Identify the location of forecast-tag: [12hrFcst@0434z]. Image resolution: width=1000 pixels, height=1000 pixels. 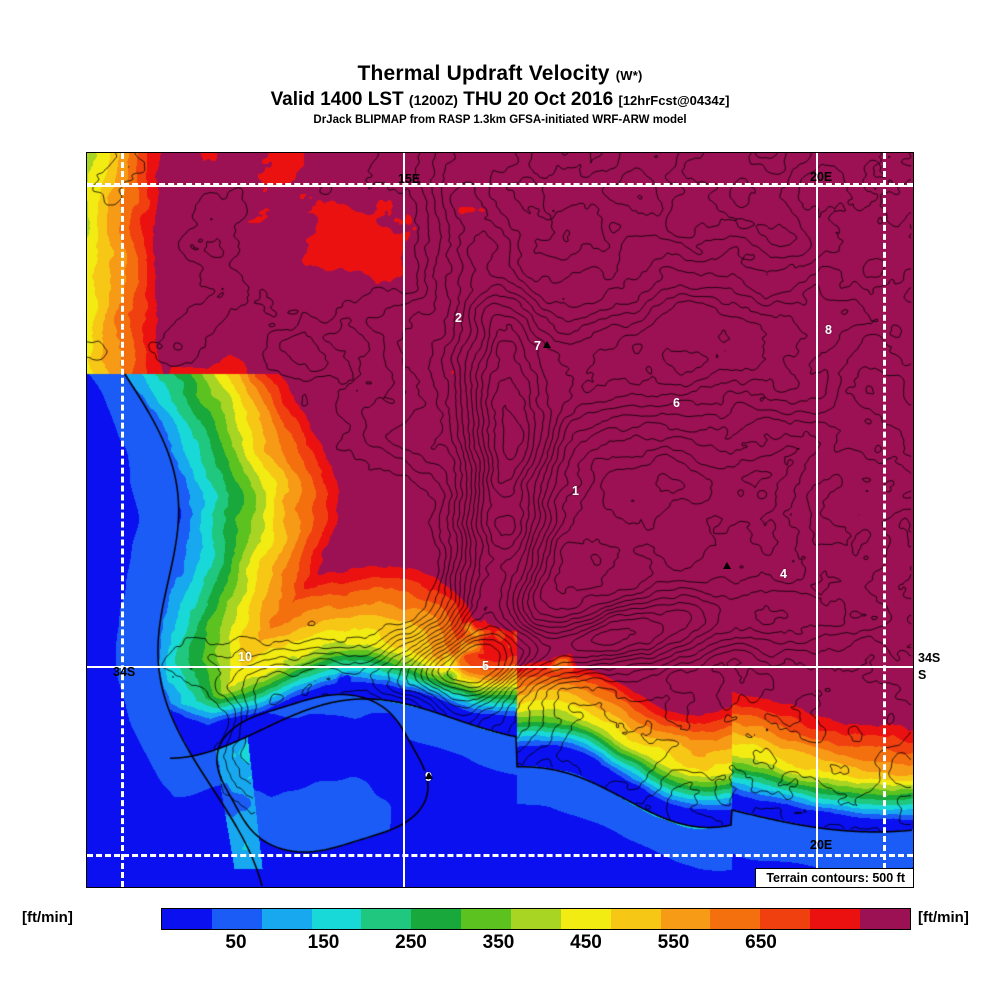
(674, 100).